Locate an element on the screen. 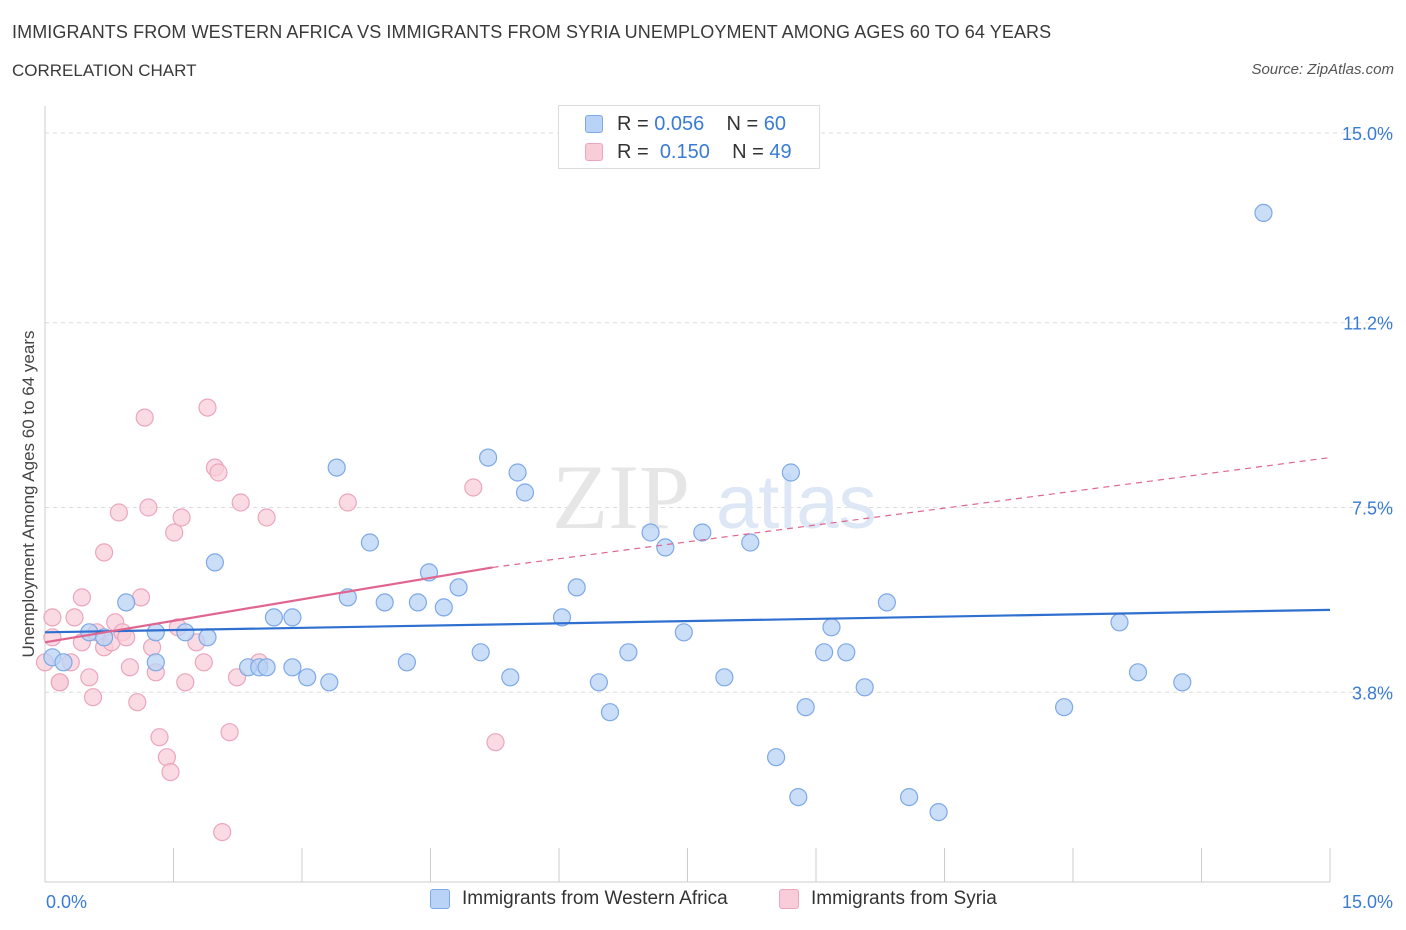  legend-row-western-africa: R = 0.056 N = 60 is located at coordinates (685, 124).